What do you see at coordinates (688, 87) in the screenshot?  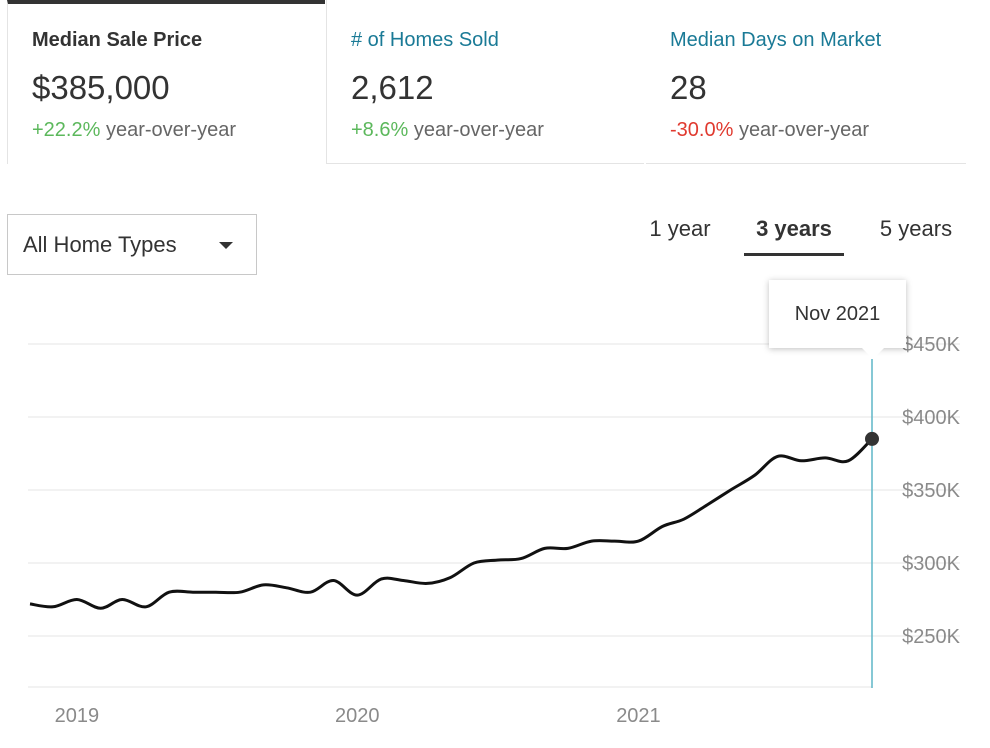 I see `metric-value: 28` at bounding box center [688, 87].